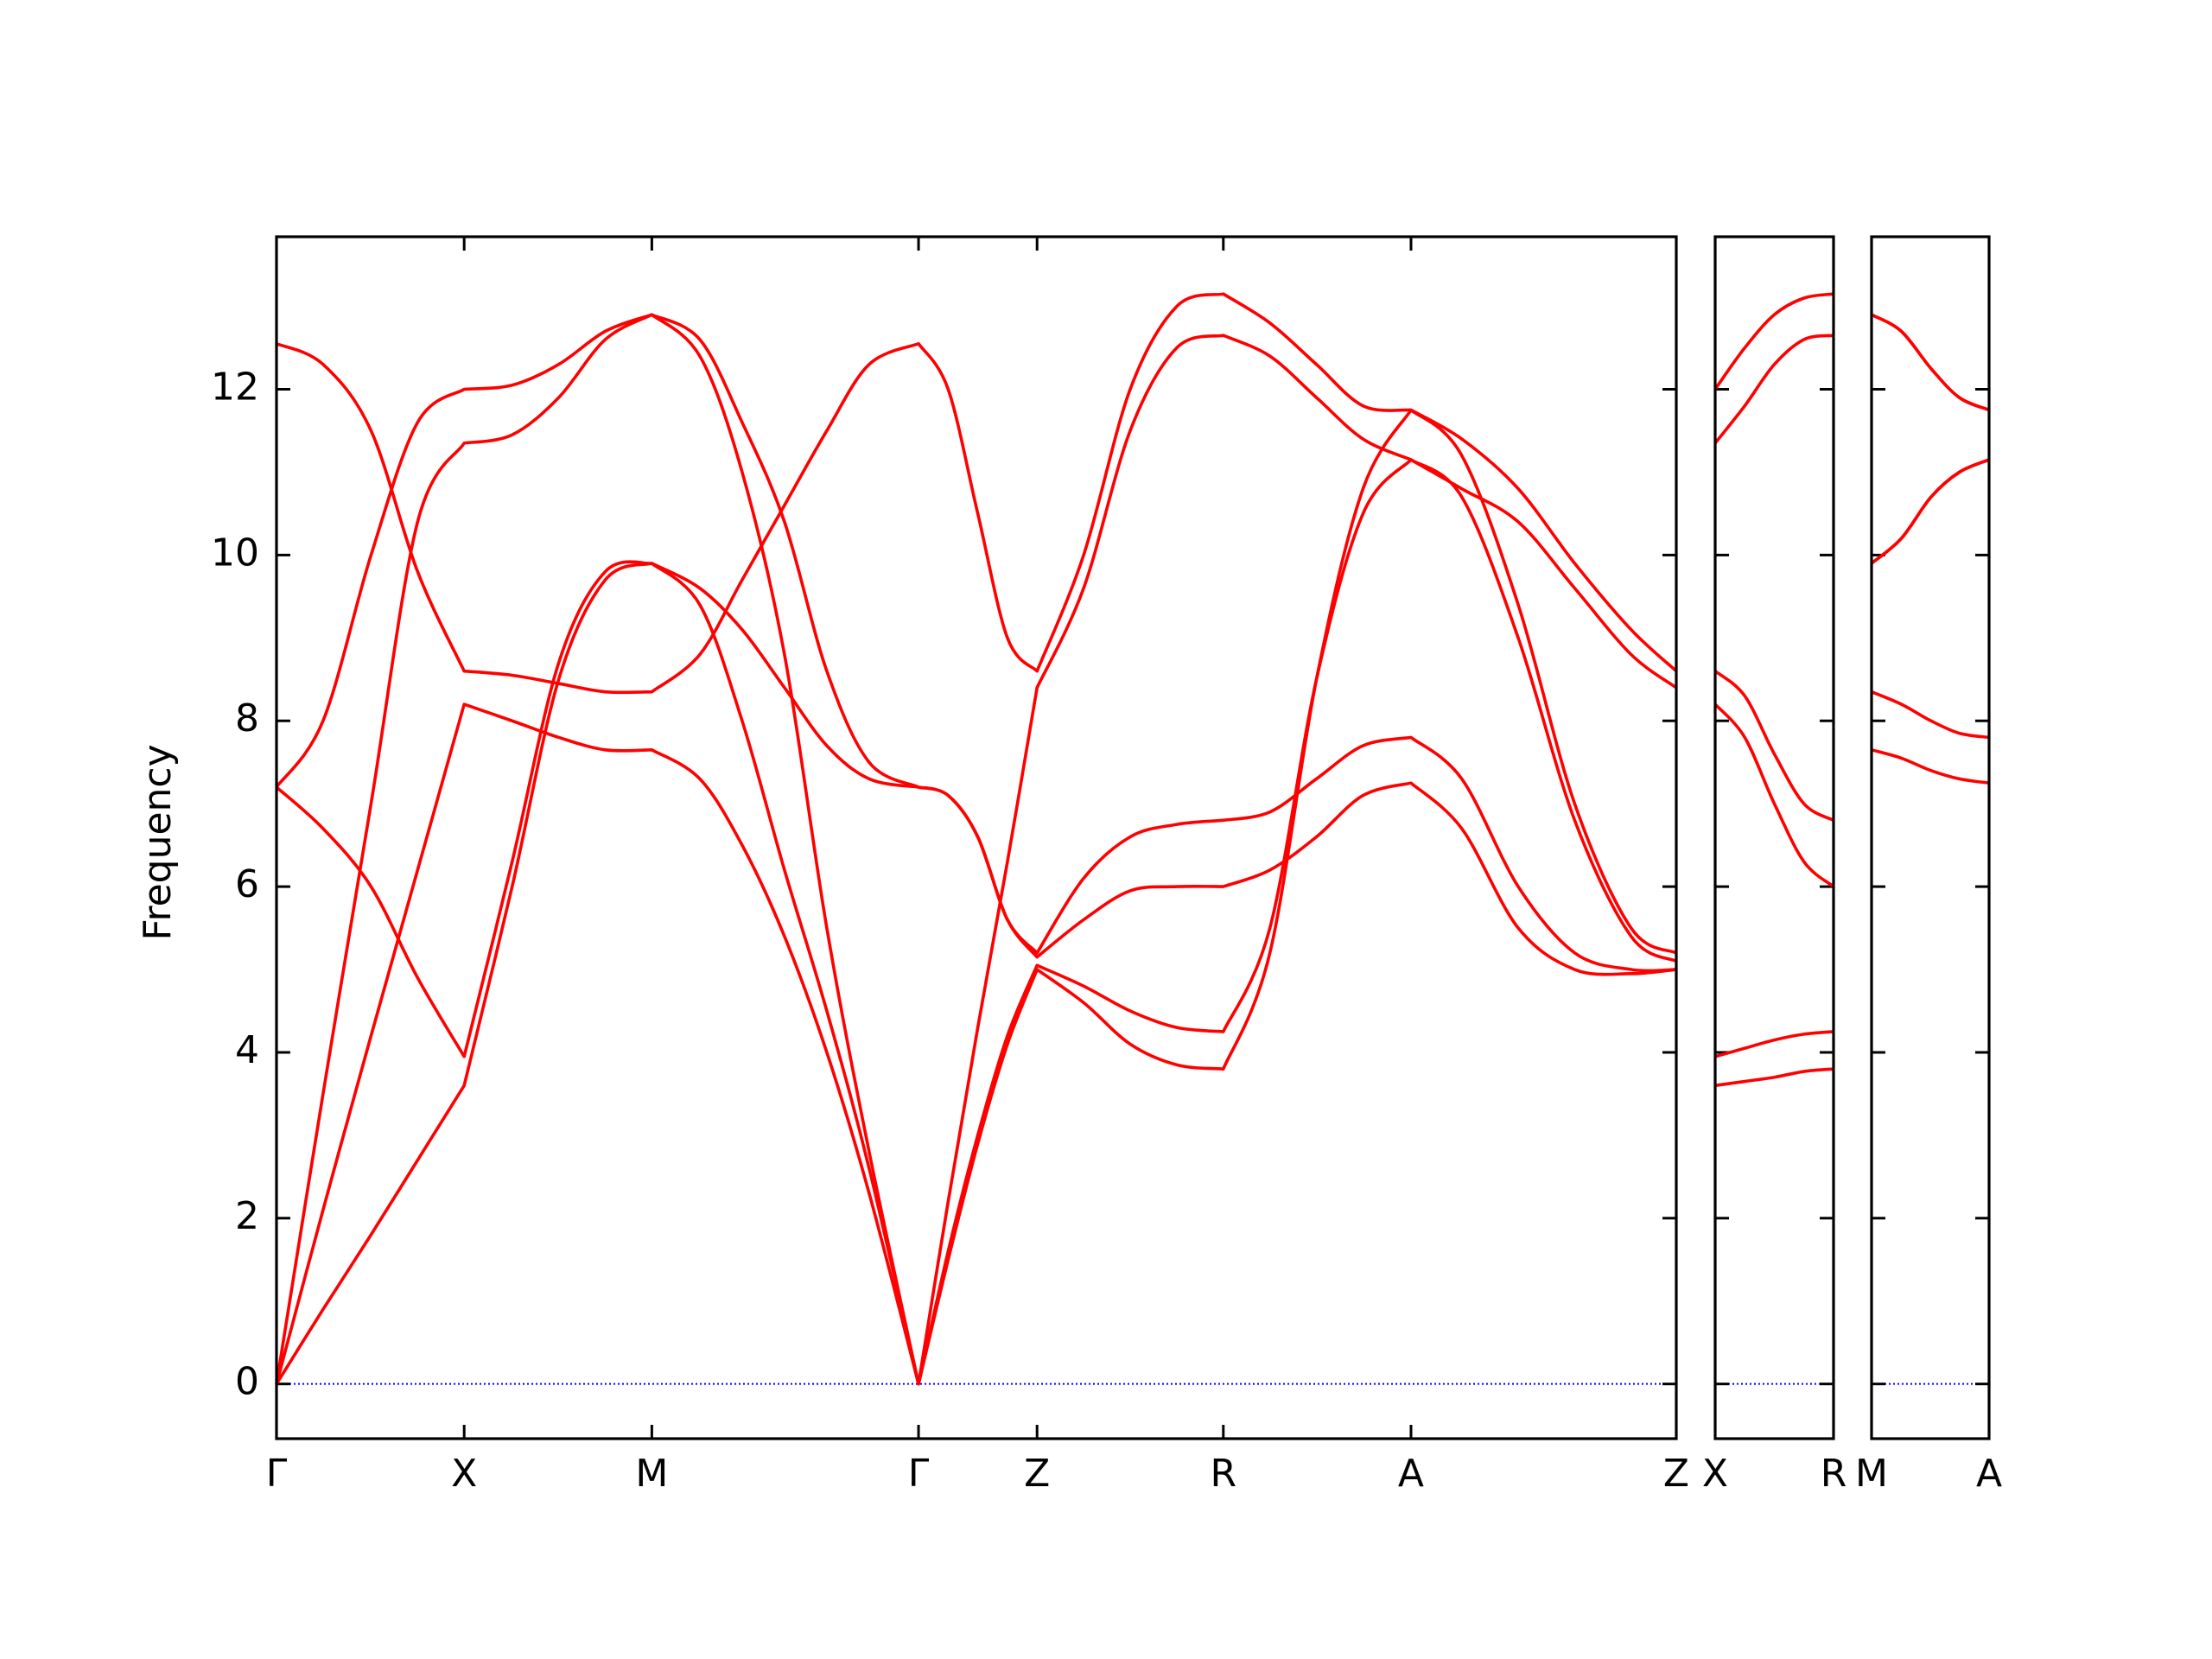  Describe the element at coordinates (235, 553) in the screenshot. I see `y-tick-label: 10` at that location.